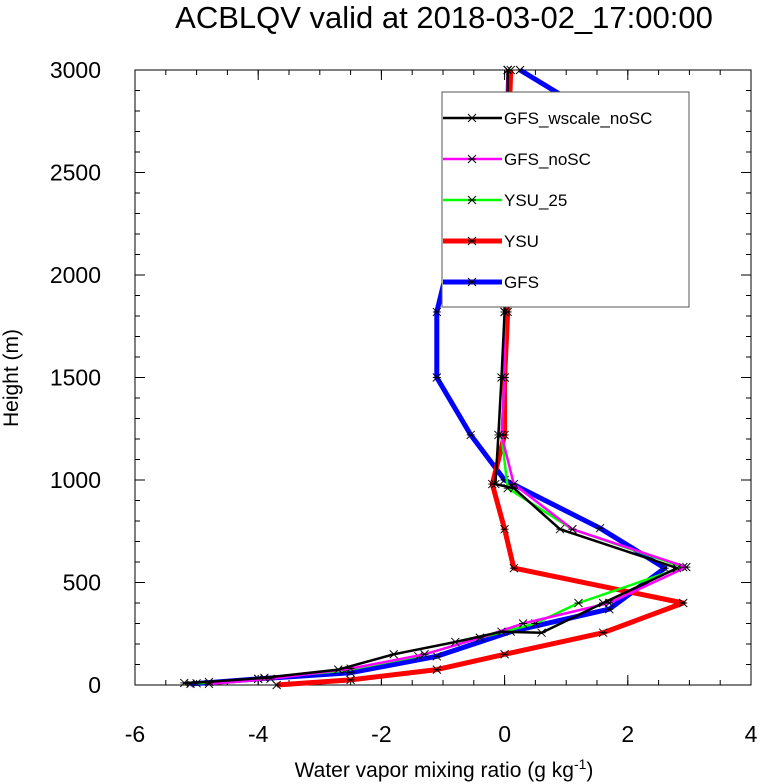 This screenshot has height=784, width=767. Describe the element at coordinates (135, 734) in the screenshot. I see `x-tick-label: -6` at that location.